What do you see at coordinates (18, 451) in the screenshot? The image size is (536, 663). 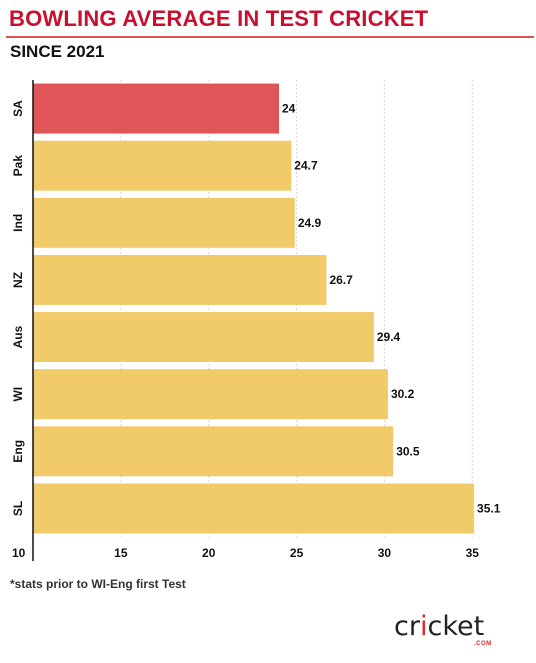 I see `category-label-eng: Eng` at bounding box center [18, 451].